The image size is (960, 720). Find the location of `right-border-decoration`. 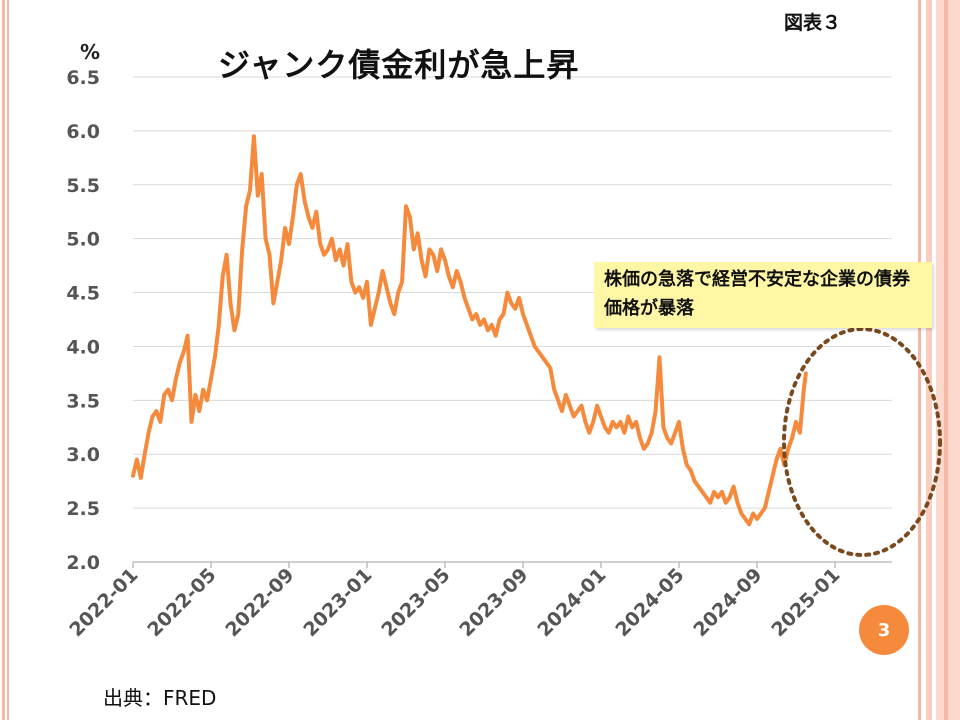

right-border-decoration is located at coordinates (939, 360).